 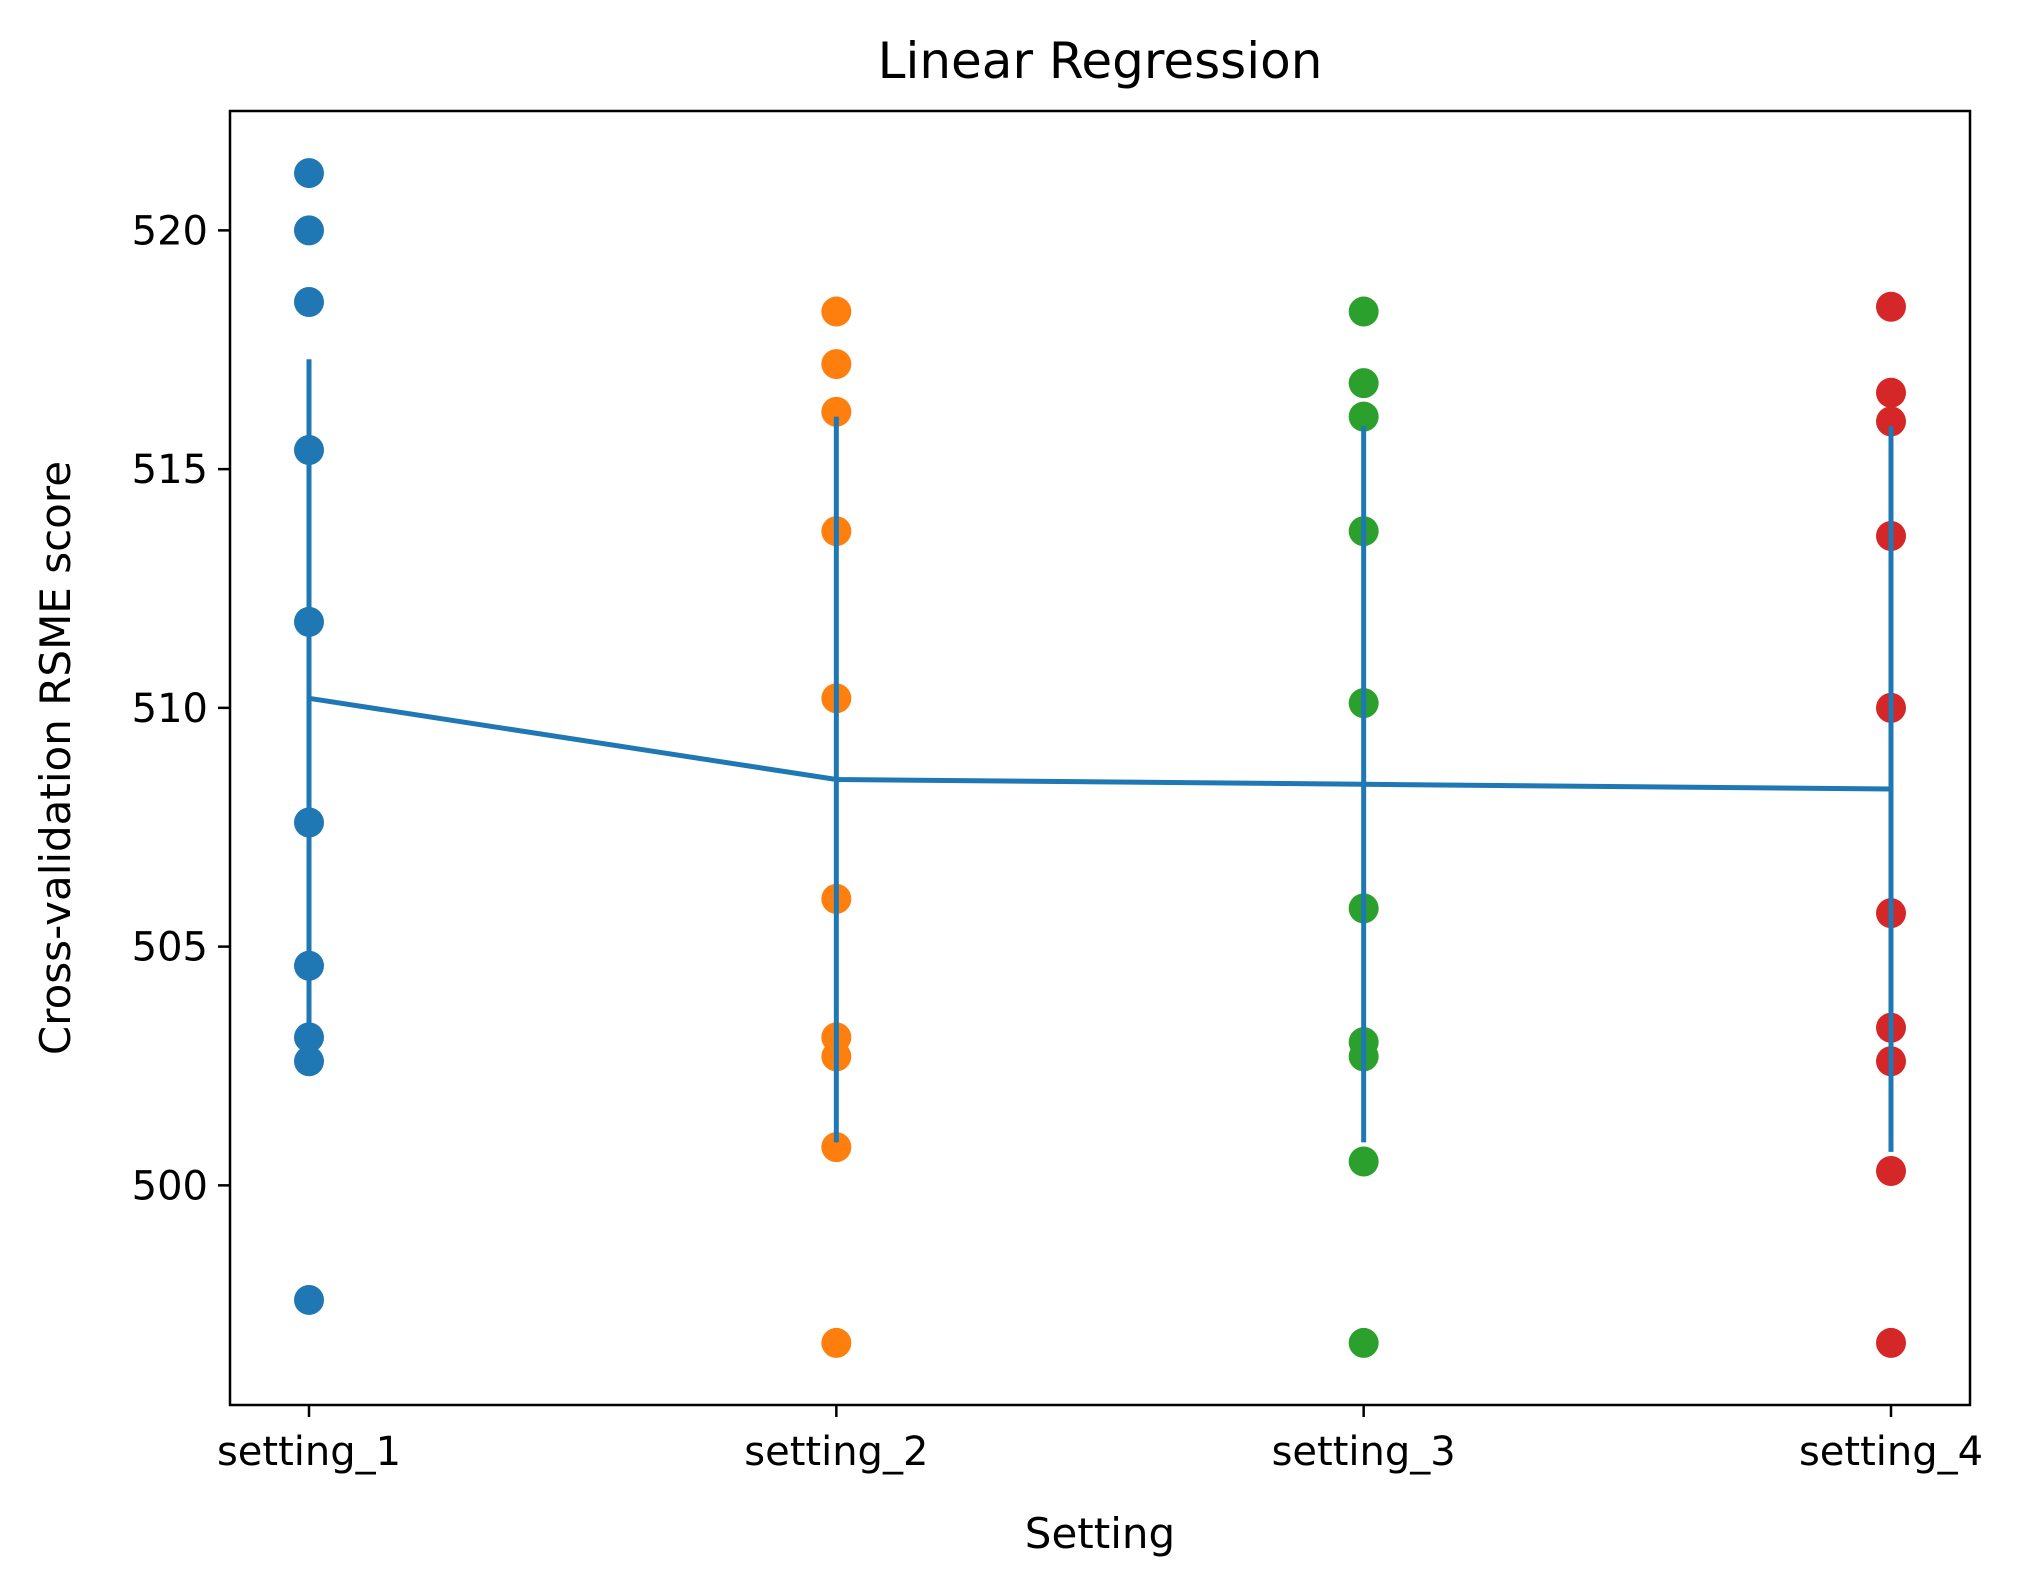 I want to click on x-tick-label: setting_4, so click(x=1891, y=1452).